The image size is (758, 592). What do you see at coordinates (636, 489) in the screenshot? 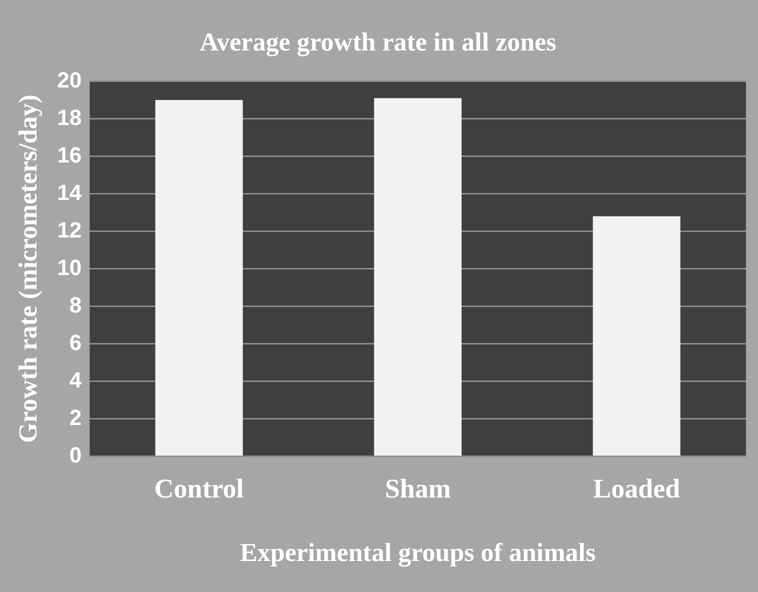
I see `x-tick-label: Loaded` at bounding box center [636, 489].